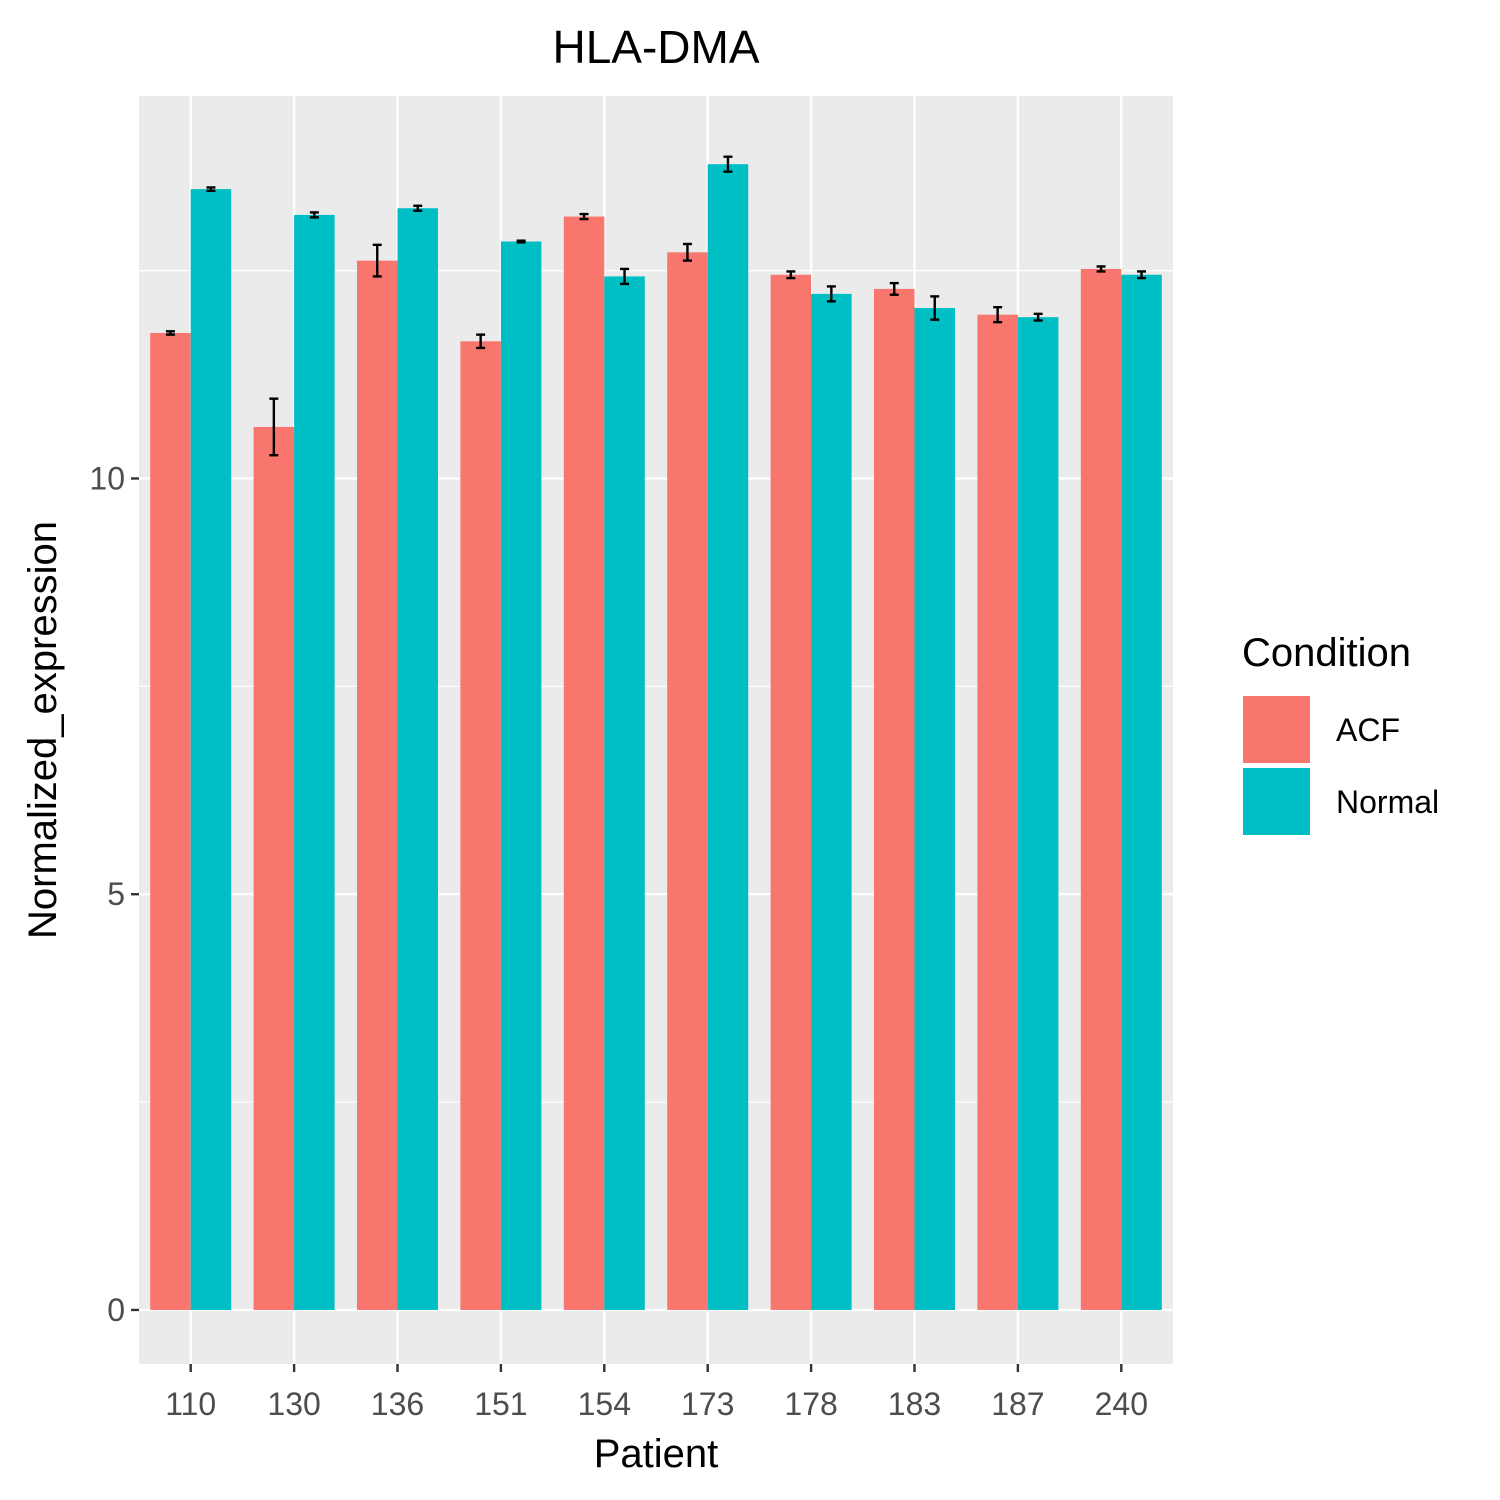 The width and height of the screenshot is (1500, 1500). I want to click on y-axis-title: Normalized_expression, so click(43, 730).